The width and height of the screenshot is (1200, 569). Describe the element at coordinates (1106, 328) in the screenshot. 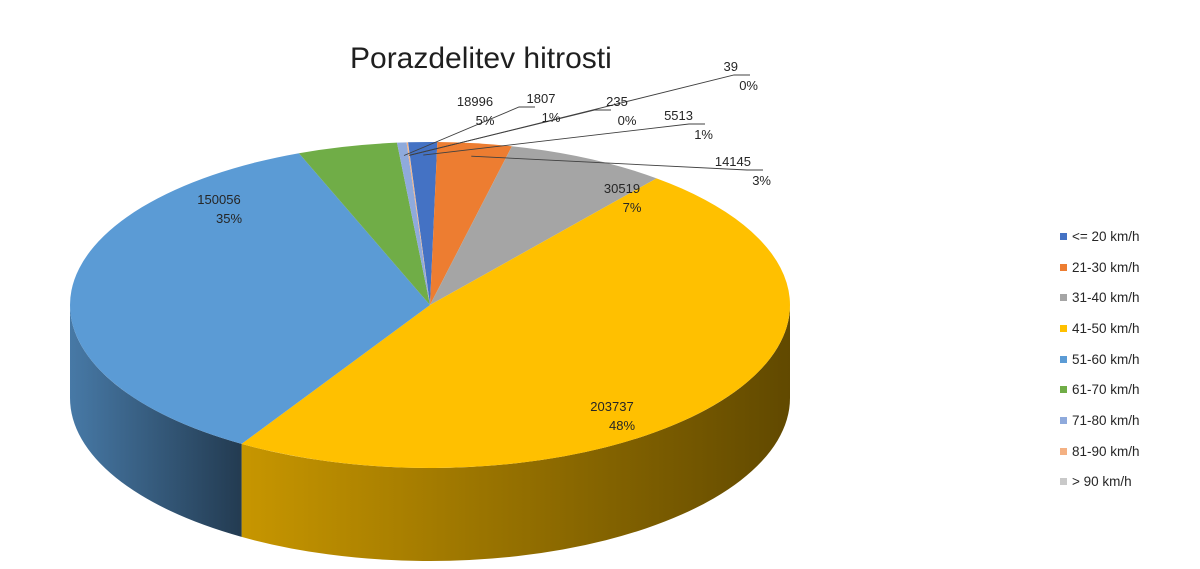

I see `legend-label: 41-50 km/h` at that location.